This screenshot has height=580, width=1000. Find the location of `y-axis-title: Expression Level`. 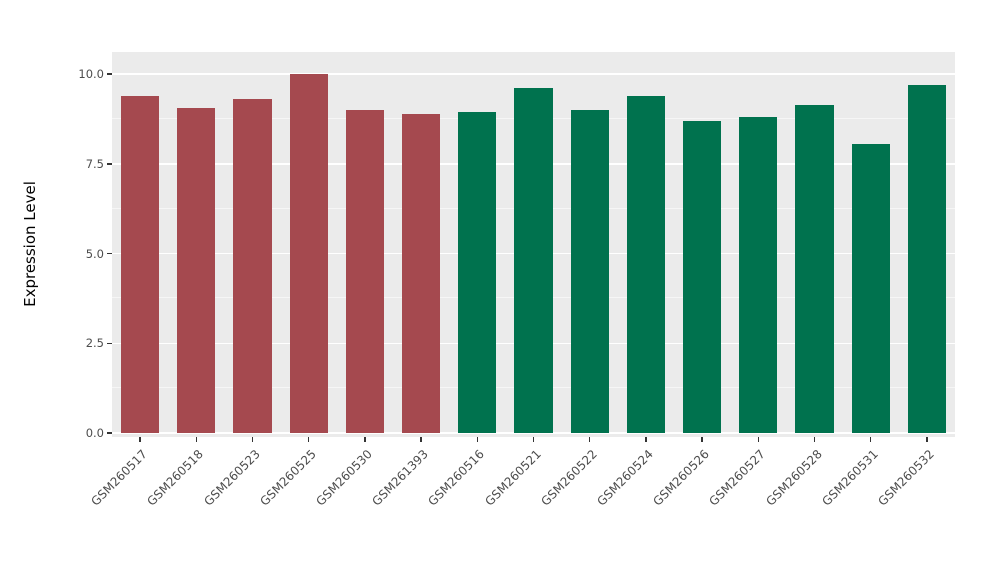

y-axis-title: Expression Level is located at coordinates (30, 244).